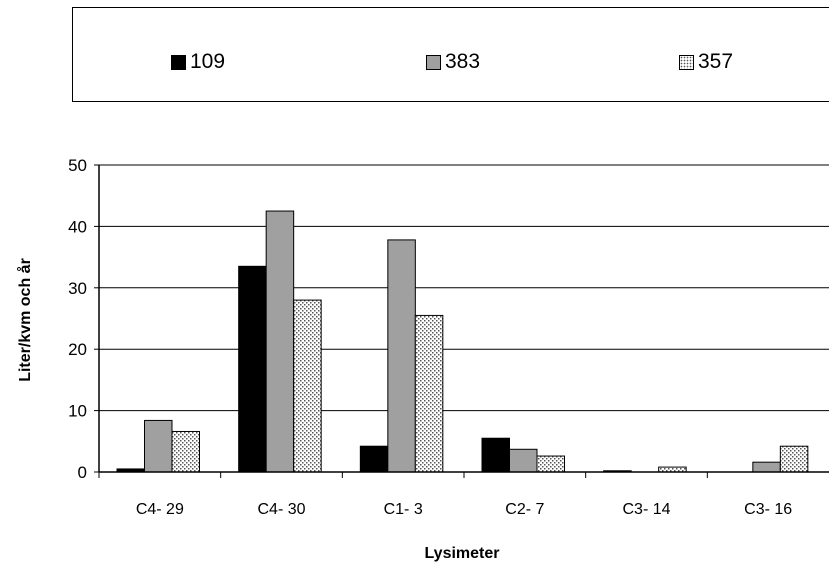 The image size is (829, 564). I want to click on legend-label-109: 109, so click(208, 61).